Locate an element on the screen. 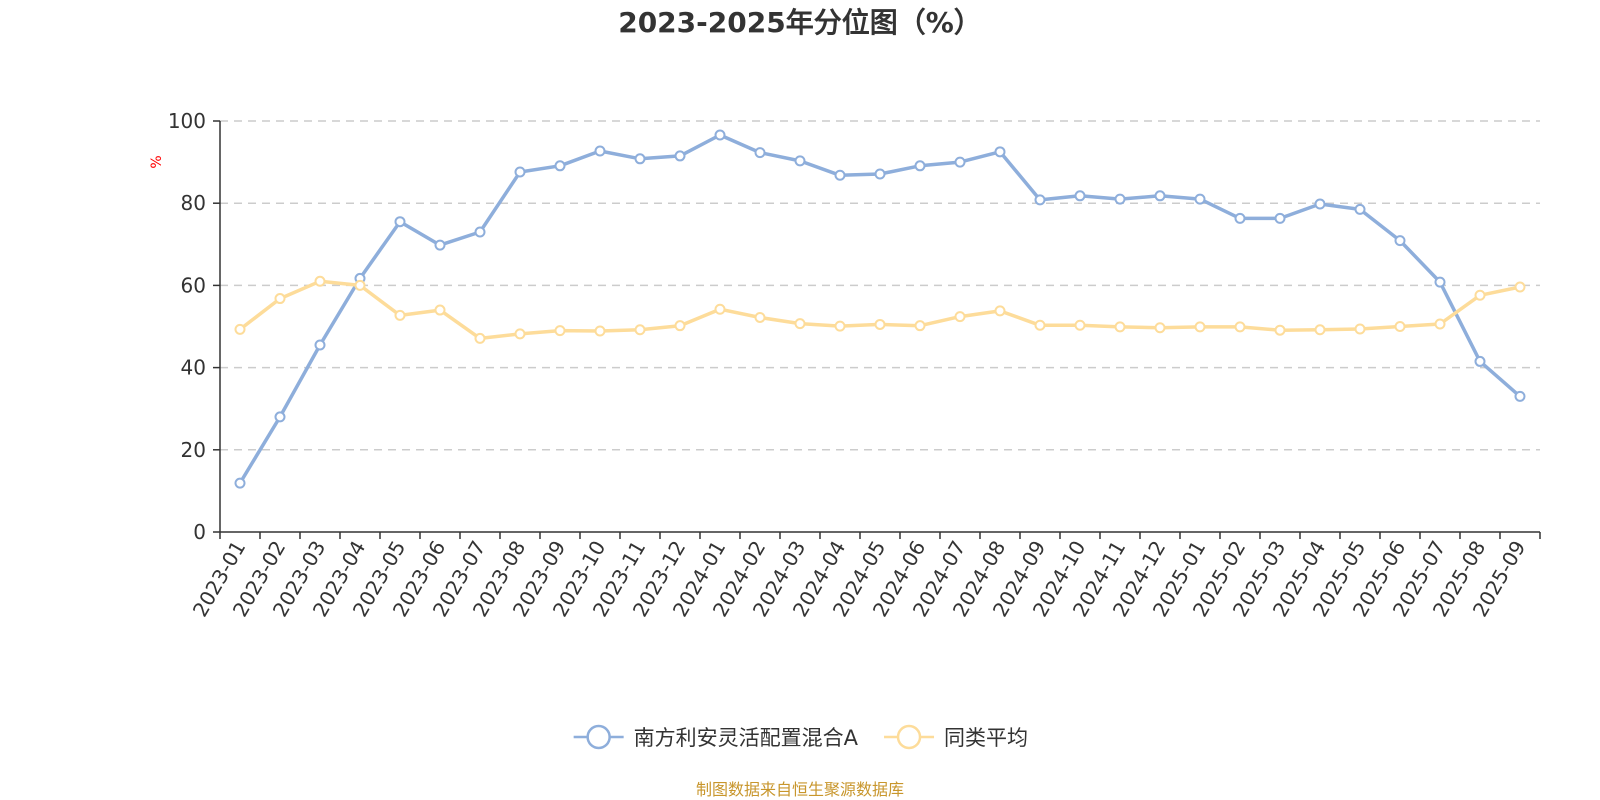 The height and width of the screenshot is (800, 1600). legend: 南方利安灵活配置混合A 同类平均 is located at coordinates (800, 737).